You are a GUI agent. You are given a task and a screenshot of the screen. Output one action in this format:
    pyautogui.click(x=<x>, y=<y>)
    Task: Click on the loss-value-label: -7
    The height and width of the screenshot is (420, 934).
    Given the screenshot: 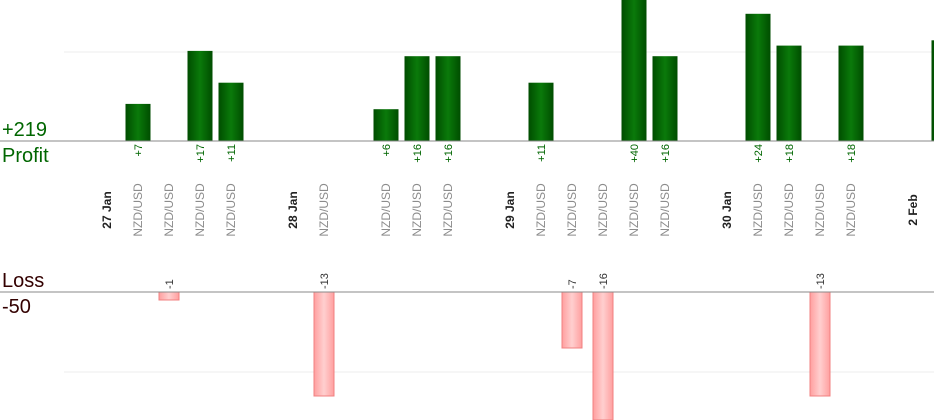 What is the action you would take?
    pyautogui.click(x=573, y=284)
    